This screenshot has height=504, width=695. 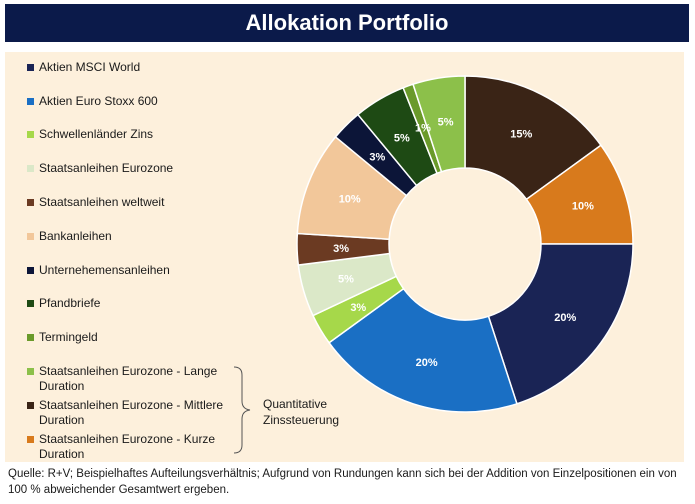 I want to click on title-bar: Allokation Portfolio, so click(x=347, y=23).